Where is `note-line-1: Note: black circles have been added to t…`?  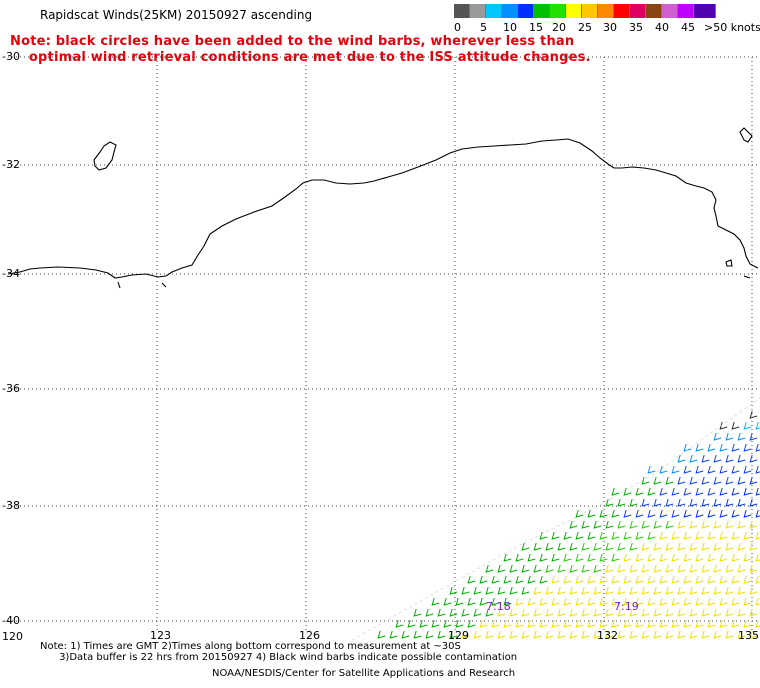
note-line-1: Note: black circles have been added to t… is located at coordinates (292, 41).